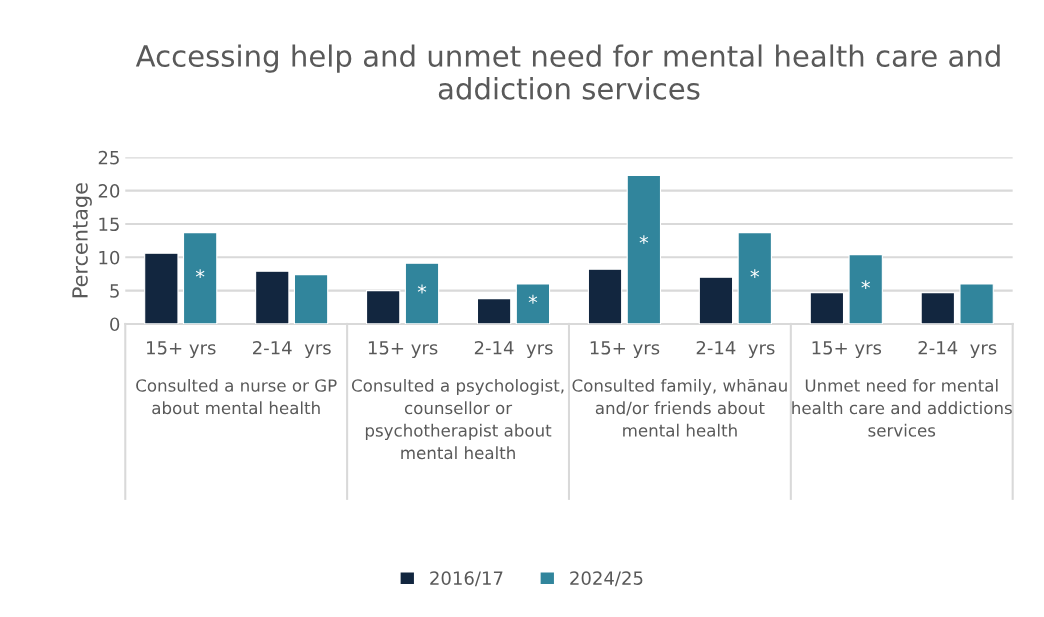 The image size is (1044, 617). Describe the element at coordinates (115, 324) in the screenshot. I see `y-tick-label: 0` at that location.